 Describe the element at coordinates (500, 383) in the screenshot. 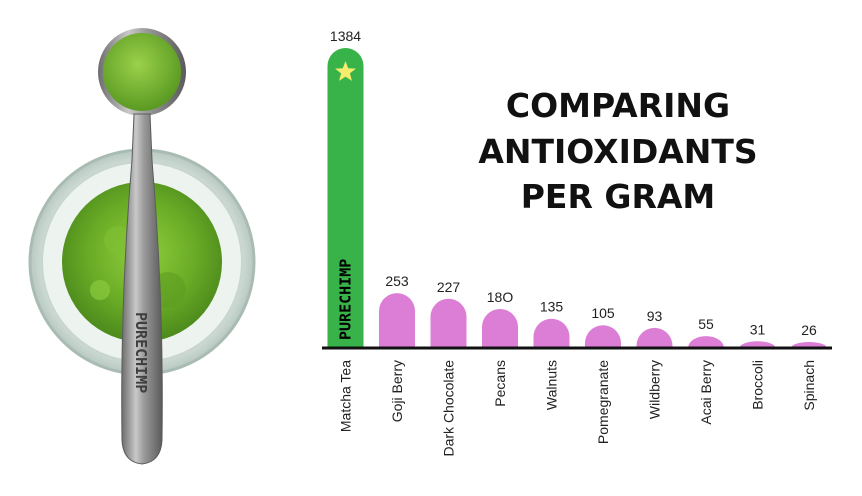

I see `category-label: Pecans` at that location.